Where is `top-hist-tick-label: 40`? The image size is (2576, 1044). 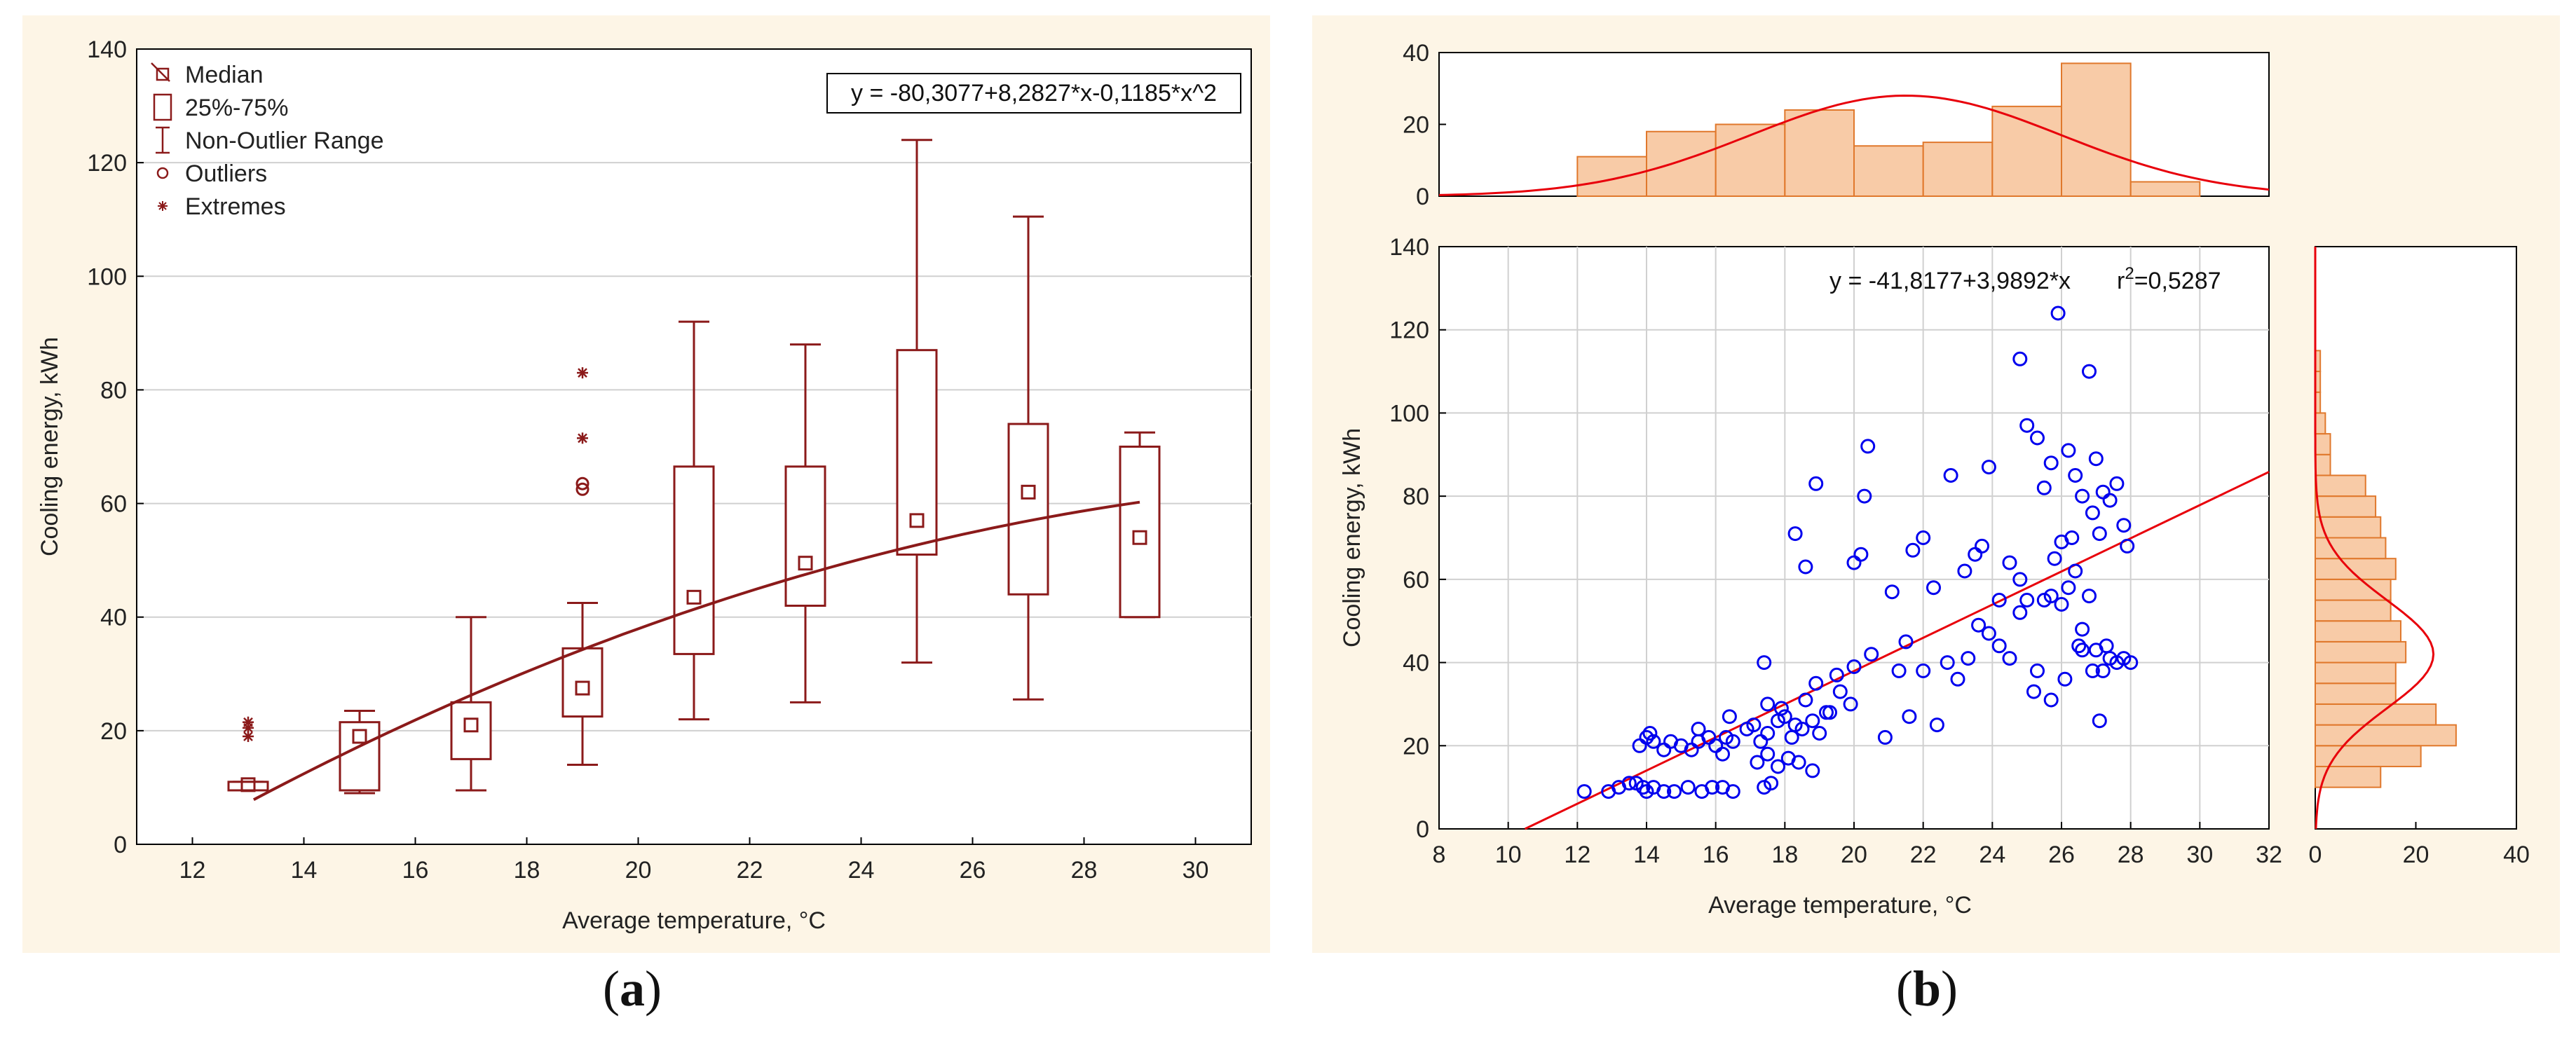 top-hist-tick-label: 40 is located at coordinates (1416, 53).